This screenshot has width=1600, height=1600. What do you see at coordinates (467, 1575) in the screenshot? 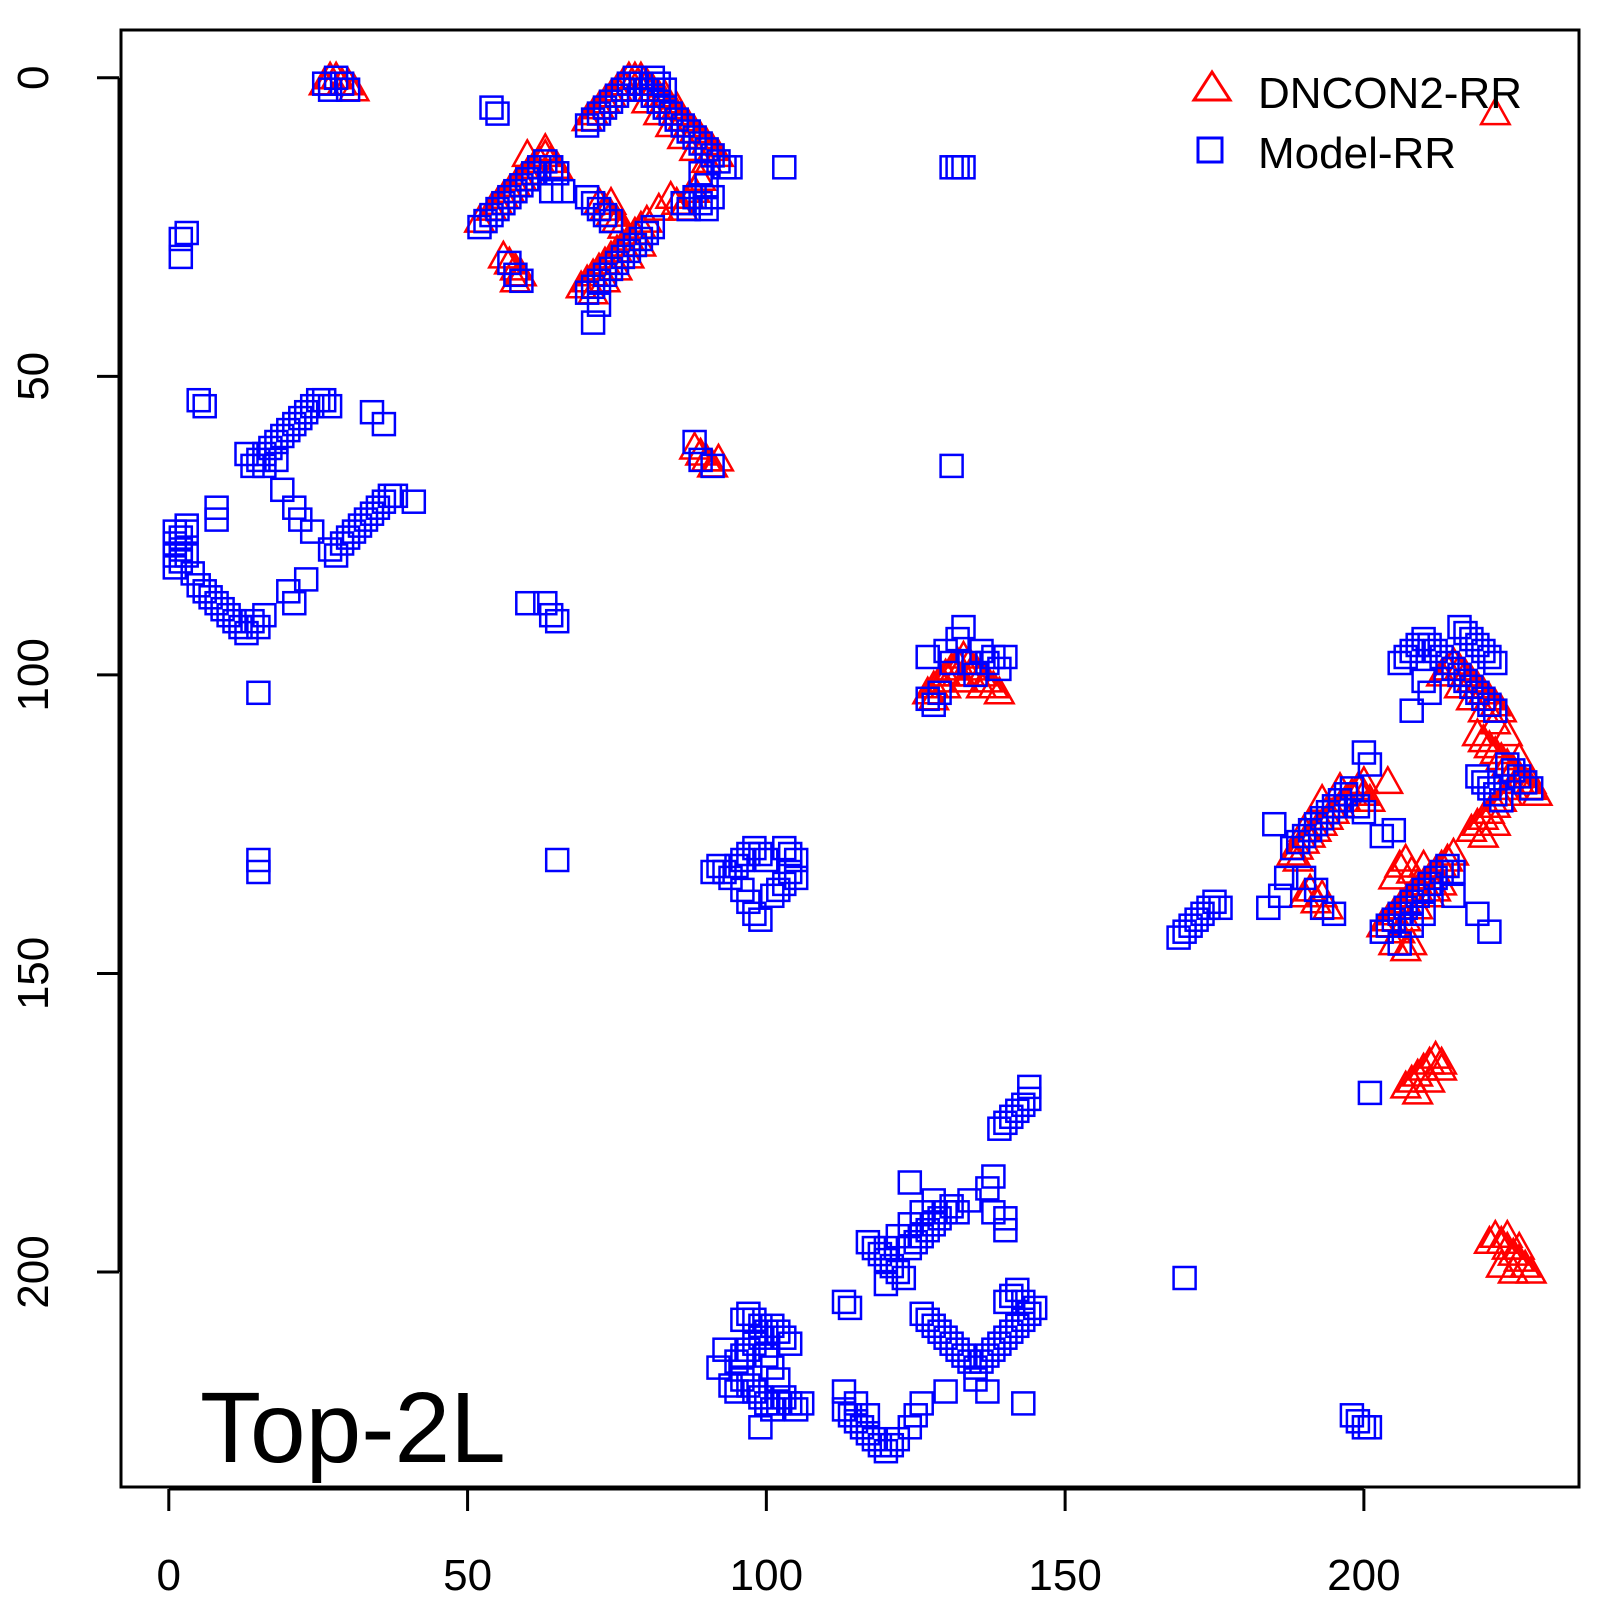
I see `x-tick-label: 50` at bounding box center [467, 1575].